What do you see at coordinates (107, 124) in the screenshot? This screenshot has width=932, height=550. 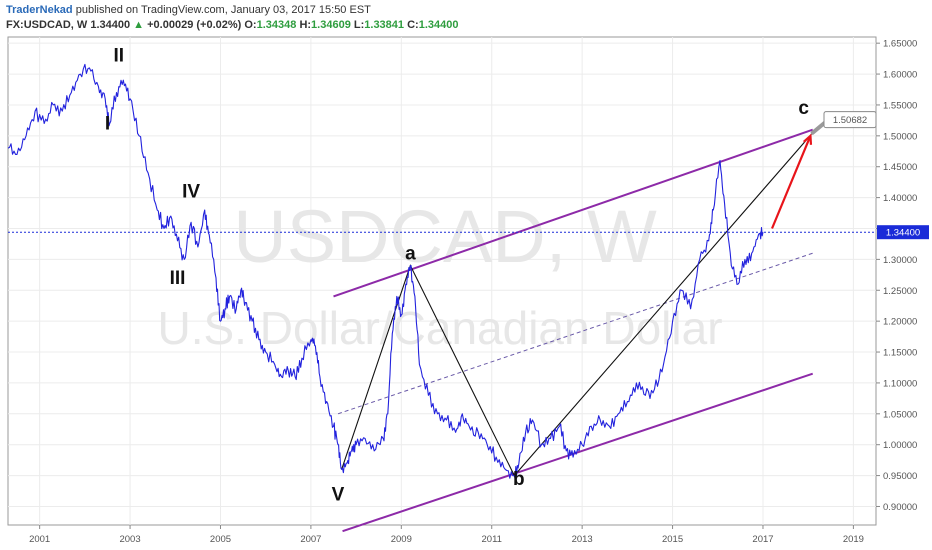 I see `wave-label-I: I` at bounding box center [107, 124].